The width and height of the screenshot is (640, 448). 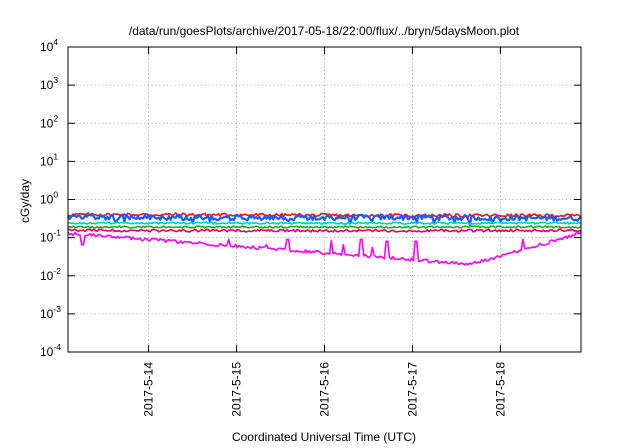 What do you see at coordinates (325, 389) in the screenshot?
I see `x-tick-label: 2017-5-16` at bounding box center [325, 389].